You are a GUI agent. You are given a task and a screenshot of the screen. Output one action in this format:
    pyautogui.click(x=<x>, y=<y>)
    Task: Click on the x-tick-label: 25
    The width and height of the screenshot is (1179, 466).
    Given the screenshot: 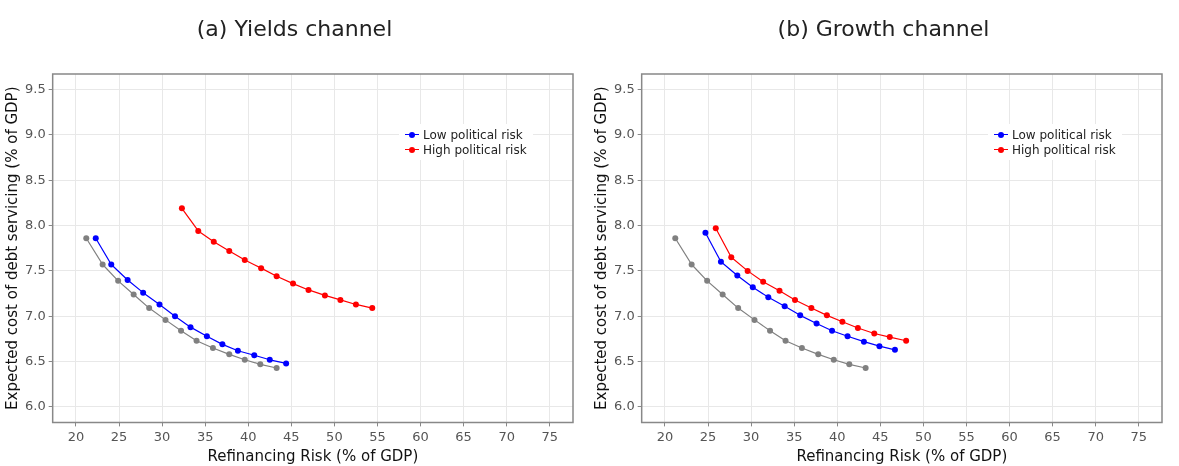 What is the action you would take?
    pyautogui.click(x=708, y=436)
    